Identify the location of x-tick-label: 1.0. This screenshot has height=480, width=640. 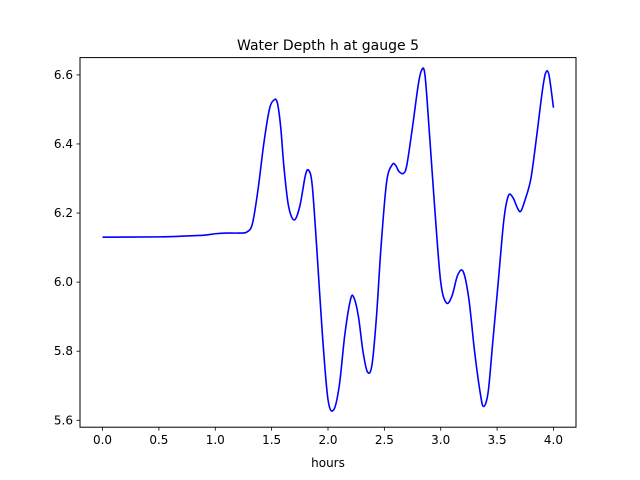
(215, 440).